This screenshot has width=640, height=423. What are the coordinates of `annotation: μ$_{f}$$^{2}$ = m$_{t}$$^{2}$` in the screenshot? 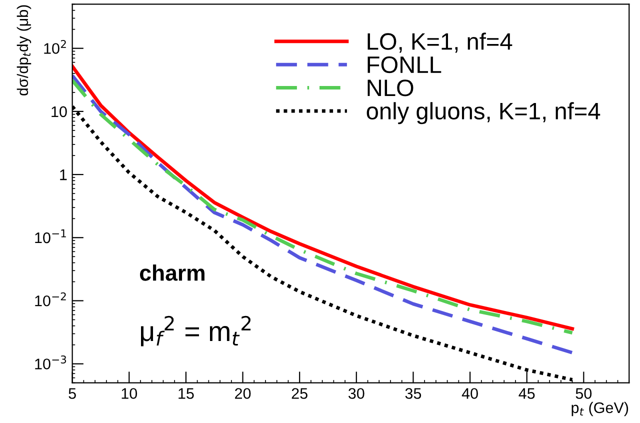 It's located at (196, 331).